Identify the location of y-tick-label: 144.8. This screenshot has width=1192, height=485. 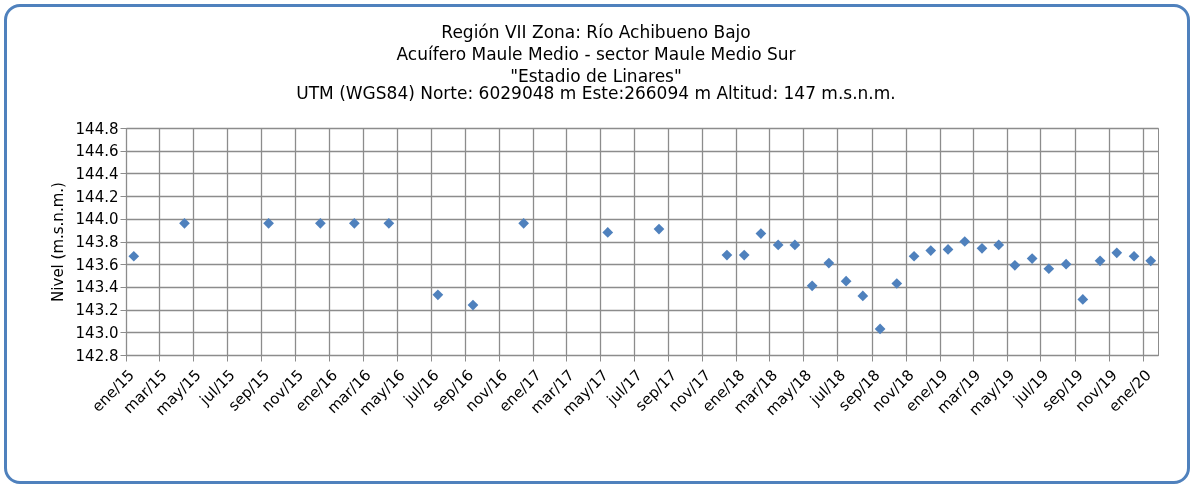
(97, 128).